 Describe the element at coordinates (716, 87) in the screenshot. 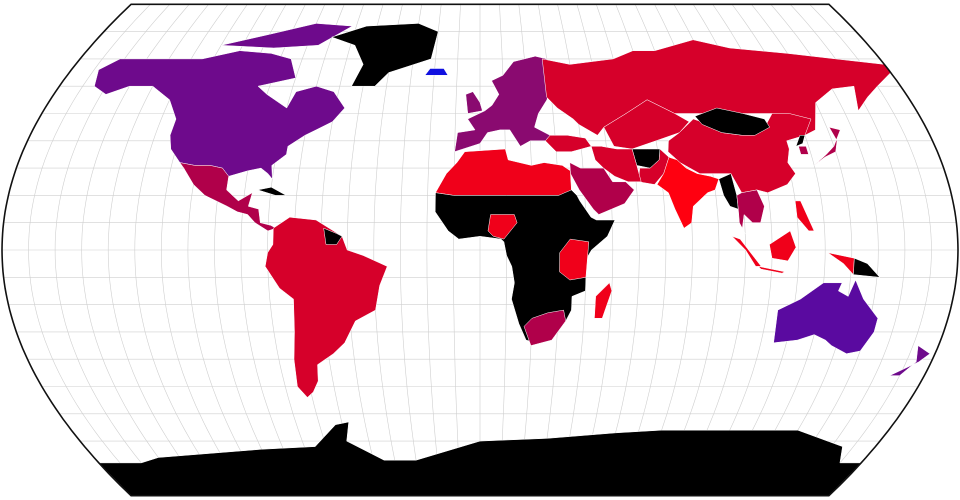

I see `region-russia` at that location.